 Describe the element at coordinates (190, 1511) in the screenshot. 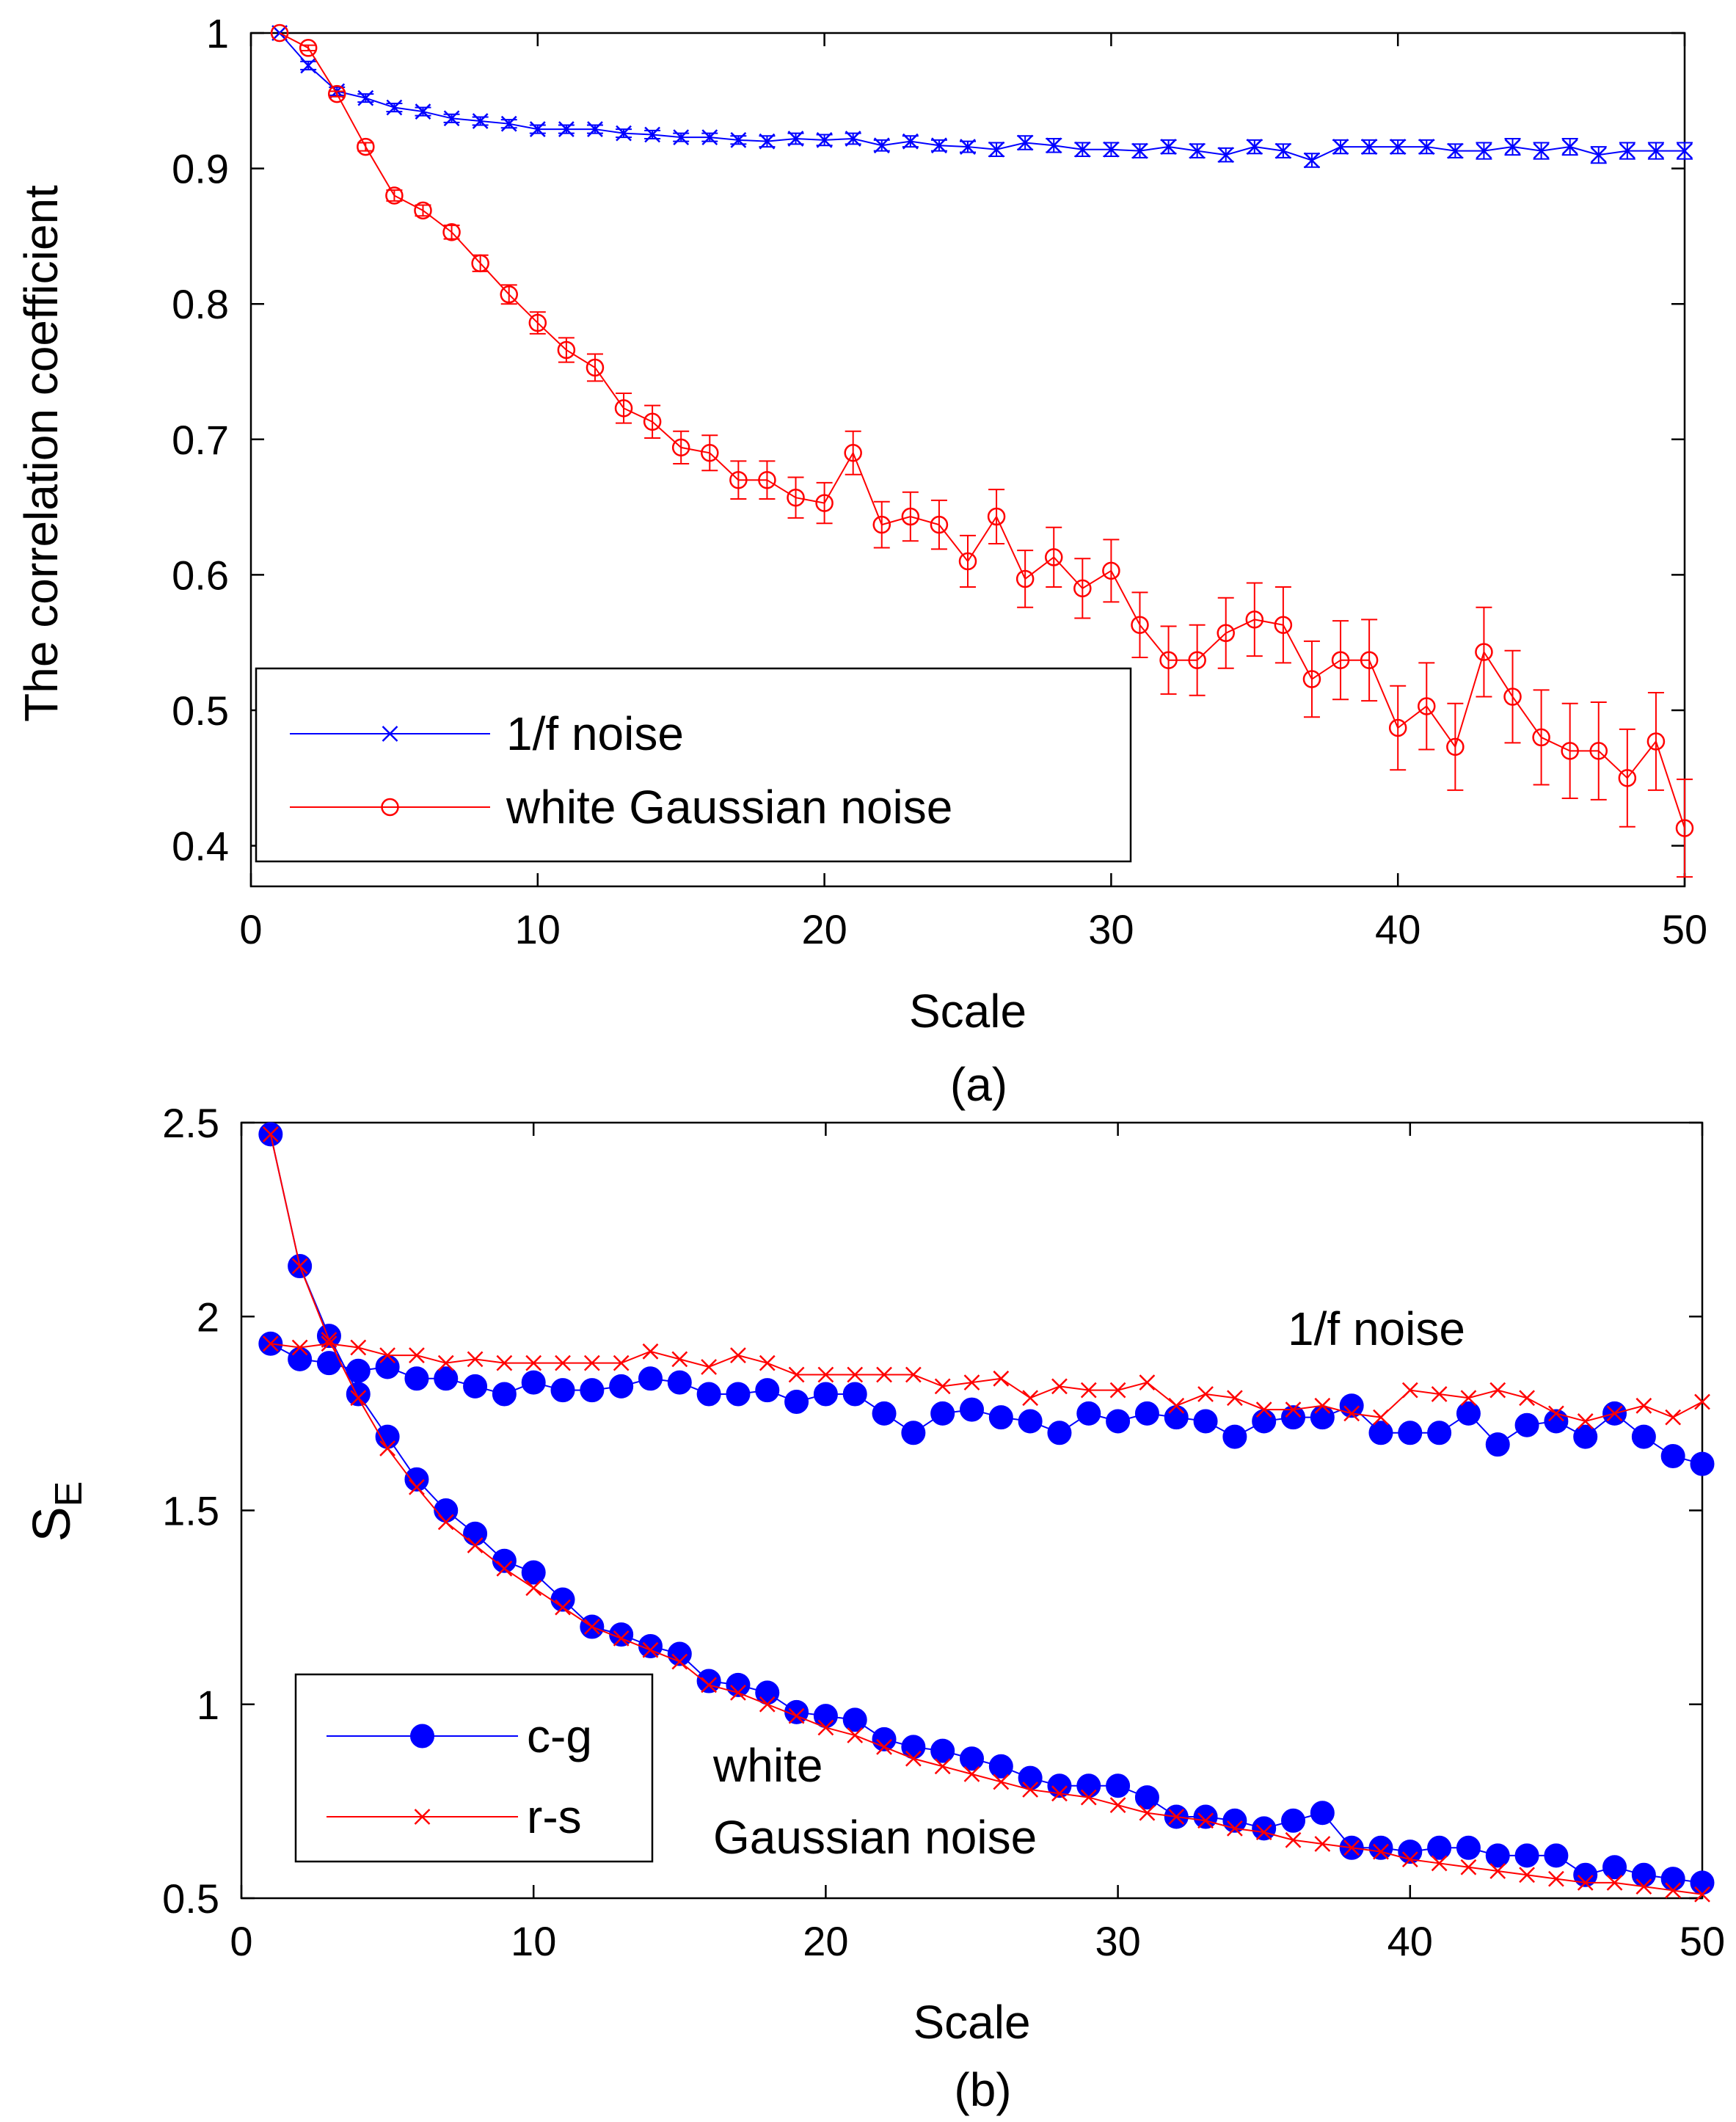

I see `y-tick-label: 1.5` at that location.